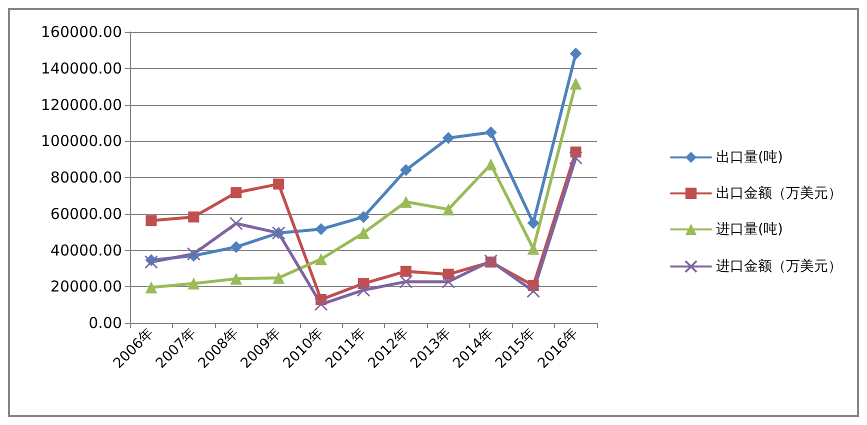 The width and height of the screenshot is (867, 425). What do you see at coordinates (779, 266) in the screenshot?
I see `legend-label: 进口金额（万美元）` at bounding box center [779, 266].